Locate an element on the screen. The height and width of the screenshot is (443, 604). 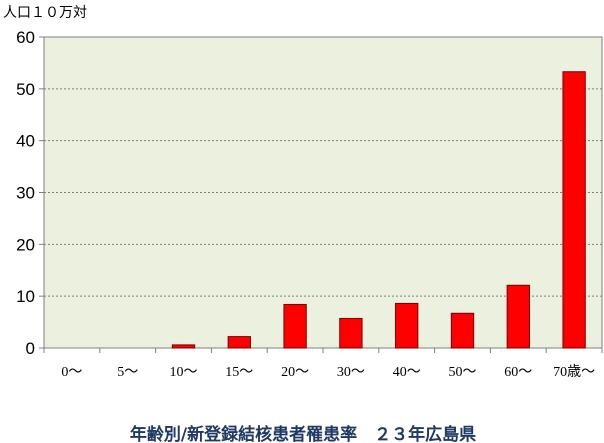
x-tick-label: 50～ is located at coordinates (463, 372).